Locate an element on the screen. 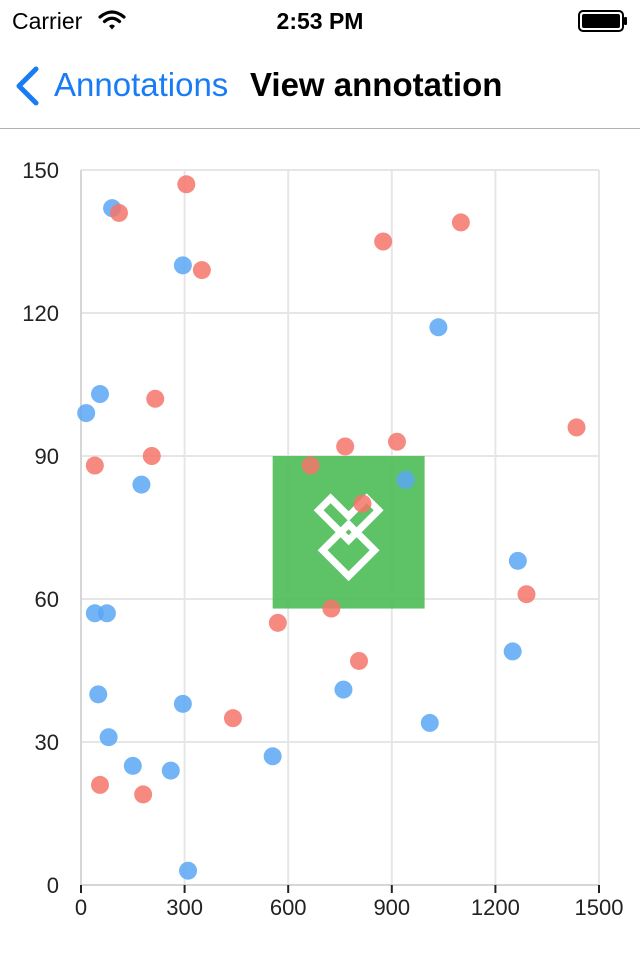 Image resolution: width=640 pixels, height=960 pixels. x-tick-label: 600 is located at coordinates (288, 907).